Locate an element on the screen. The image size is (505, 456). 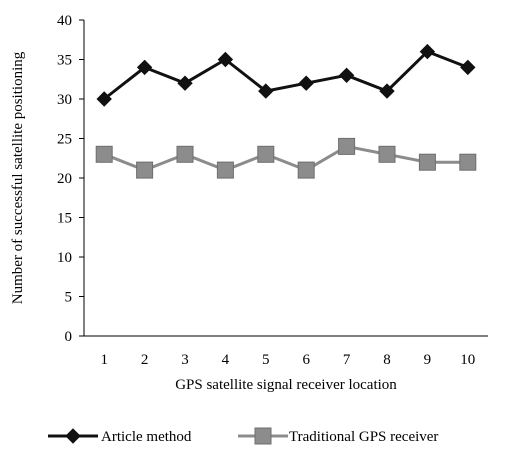
x-axis-ticks: 1 2 3 4 5 6 7 8 9 10 is located at coordinates (287, 360).